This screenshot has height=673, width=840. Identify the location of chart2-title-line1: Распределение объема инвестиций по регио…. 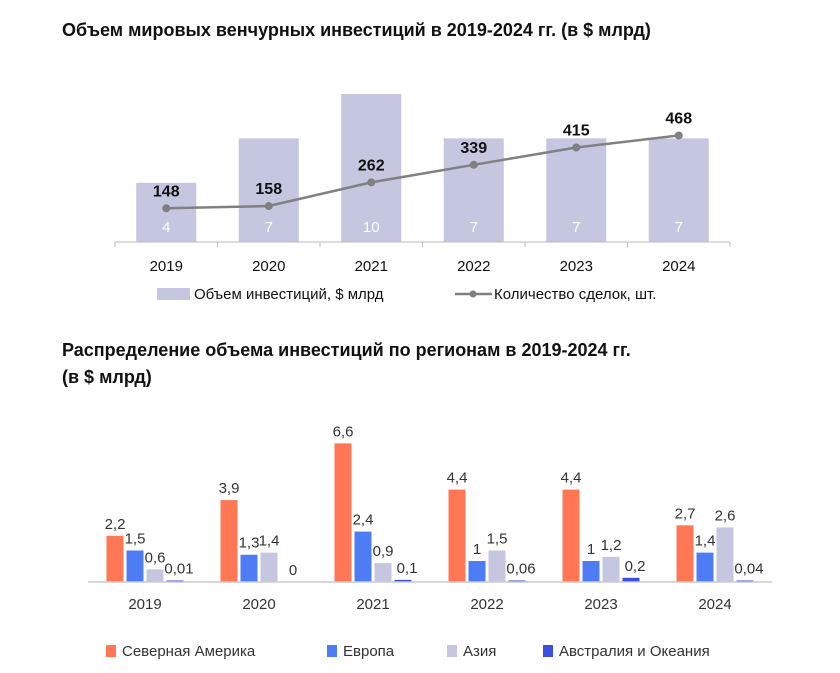
(346, 350).